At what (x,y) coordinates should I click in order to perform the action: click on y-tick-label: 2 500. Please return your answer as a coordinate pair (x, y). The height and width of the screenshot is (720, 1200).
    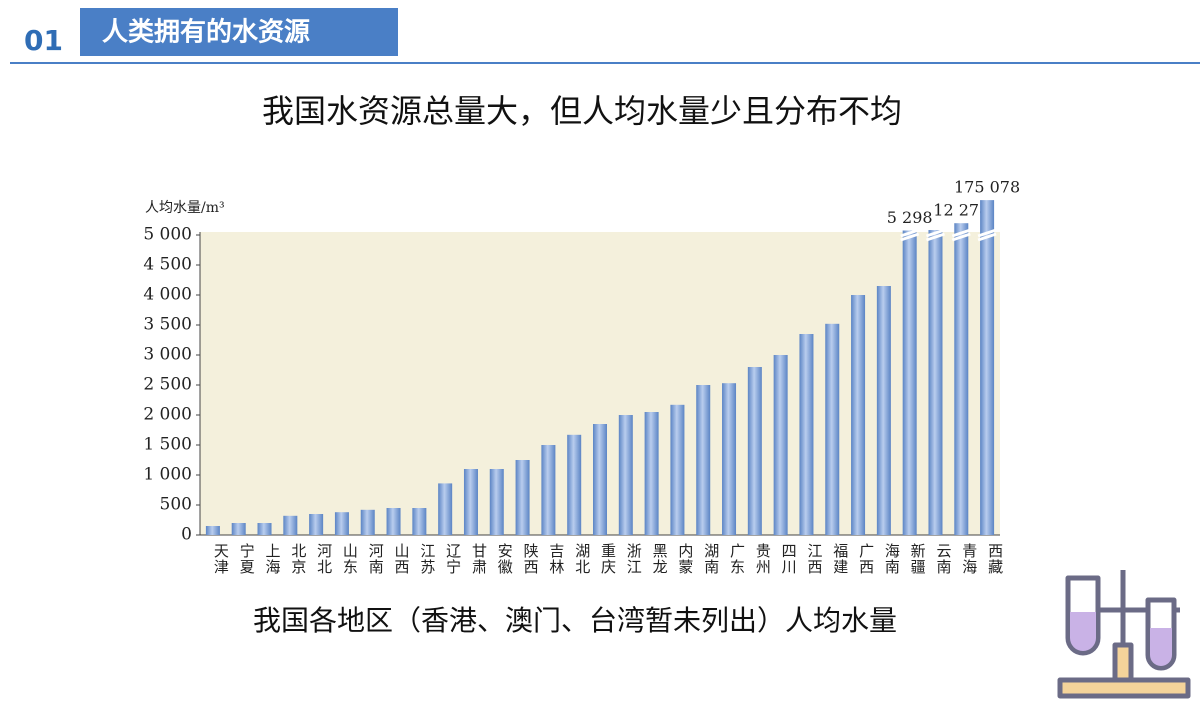
    Looking at the image, I should click on (167, 385).